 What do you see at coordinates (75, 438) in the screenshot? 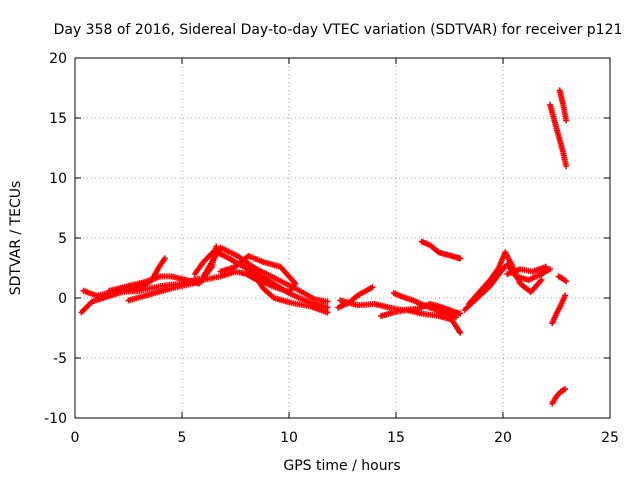
I see `x-tick-label: 0` at bounding box center [75, 438].